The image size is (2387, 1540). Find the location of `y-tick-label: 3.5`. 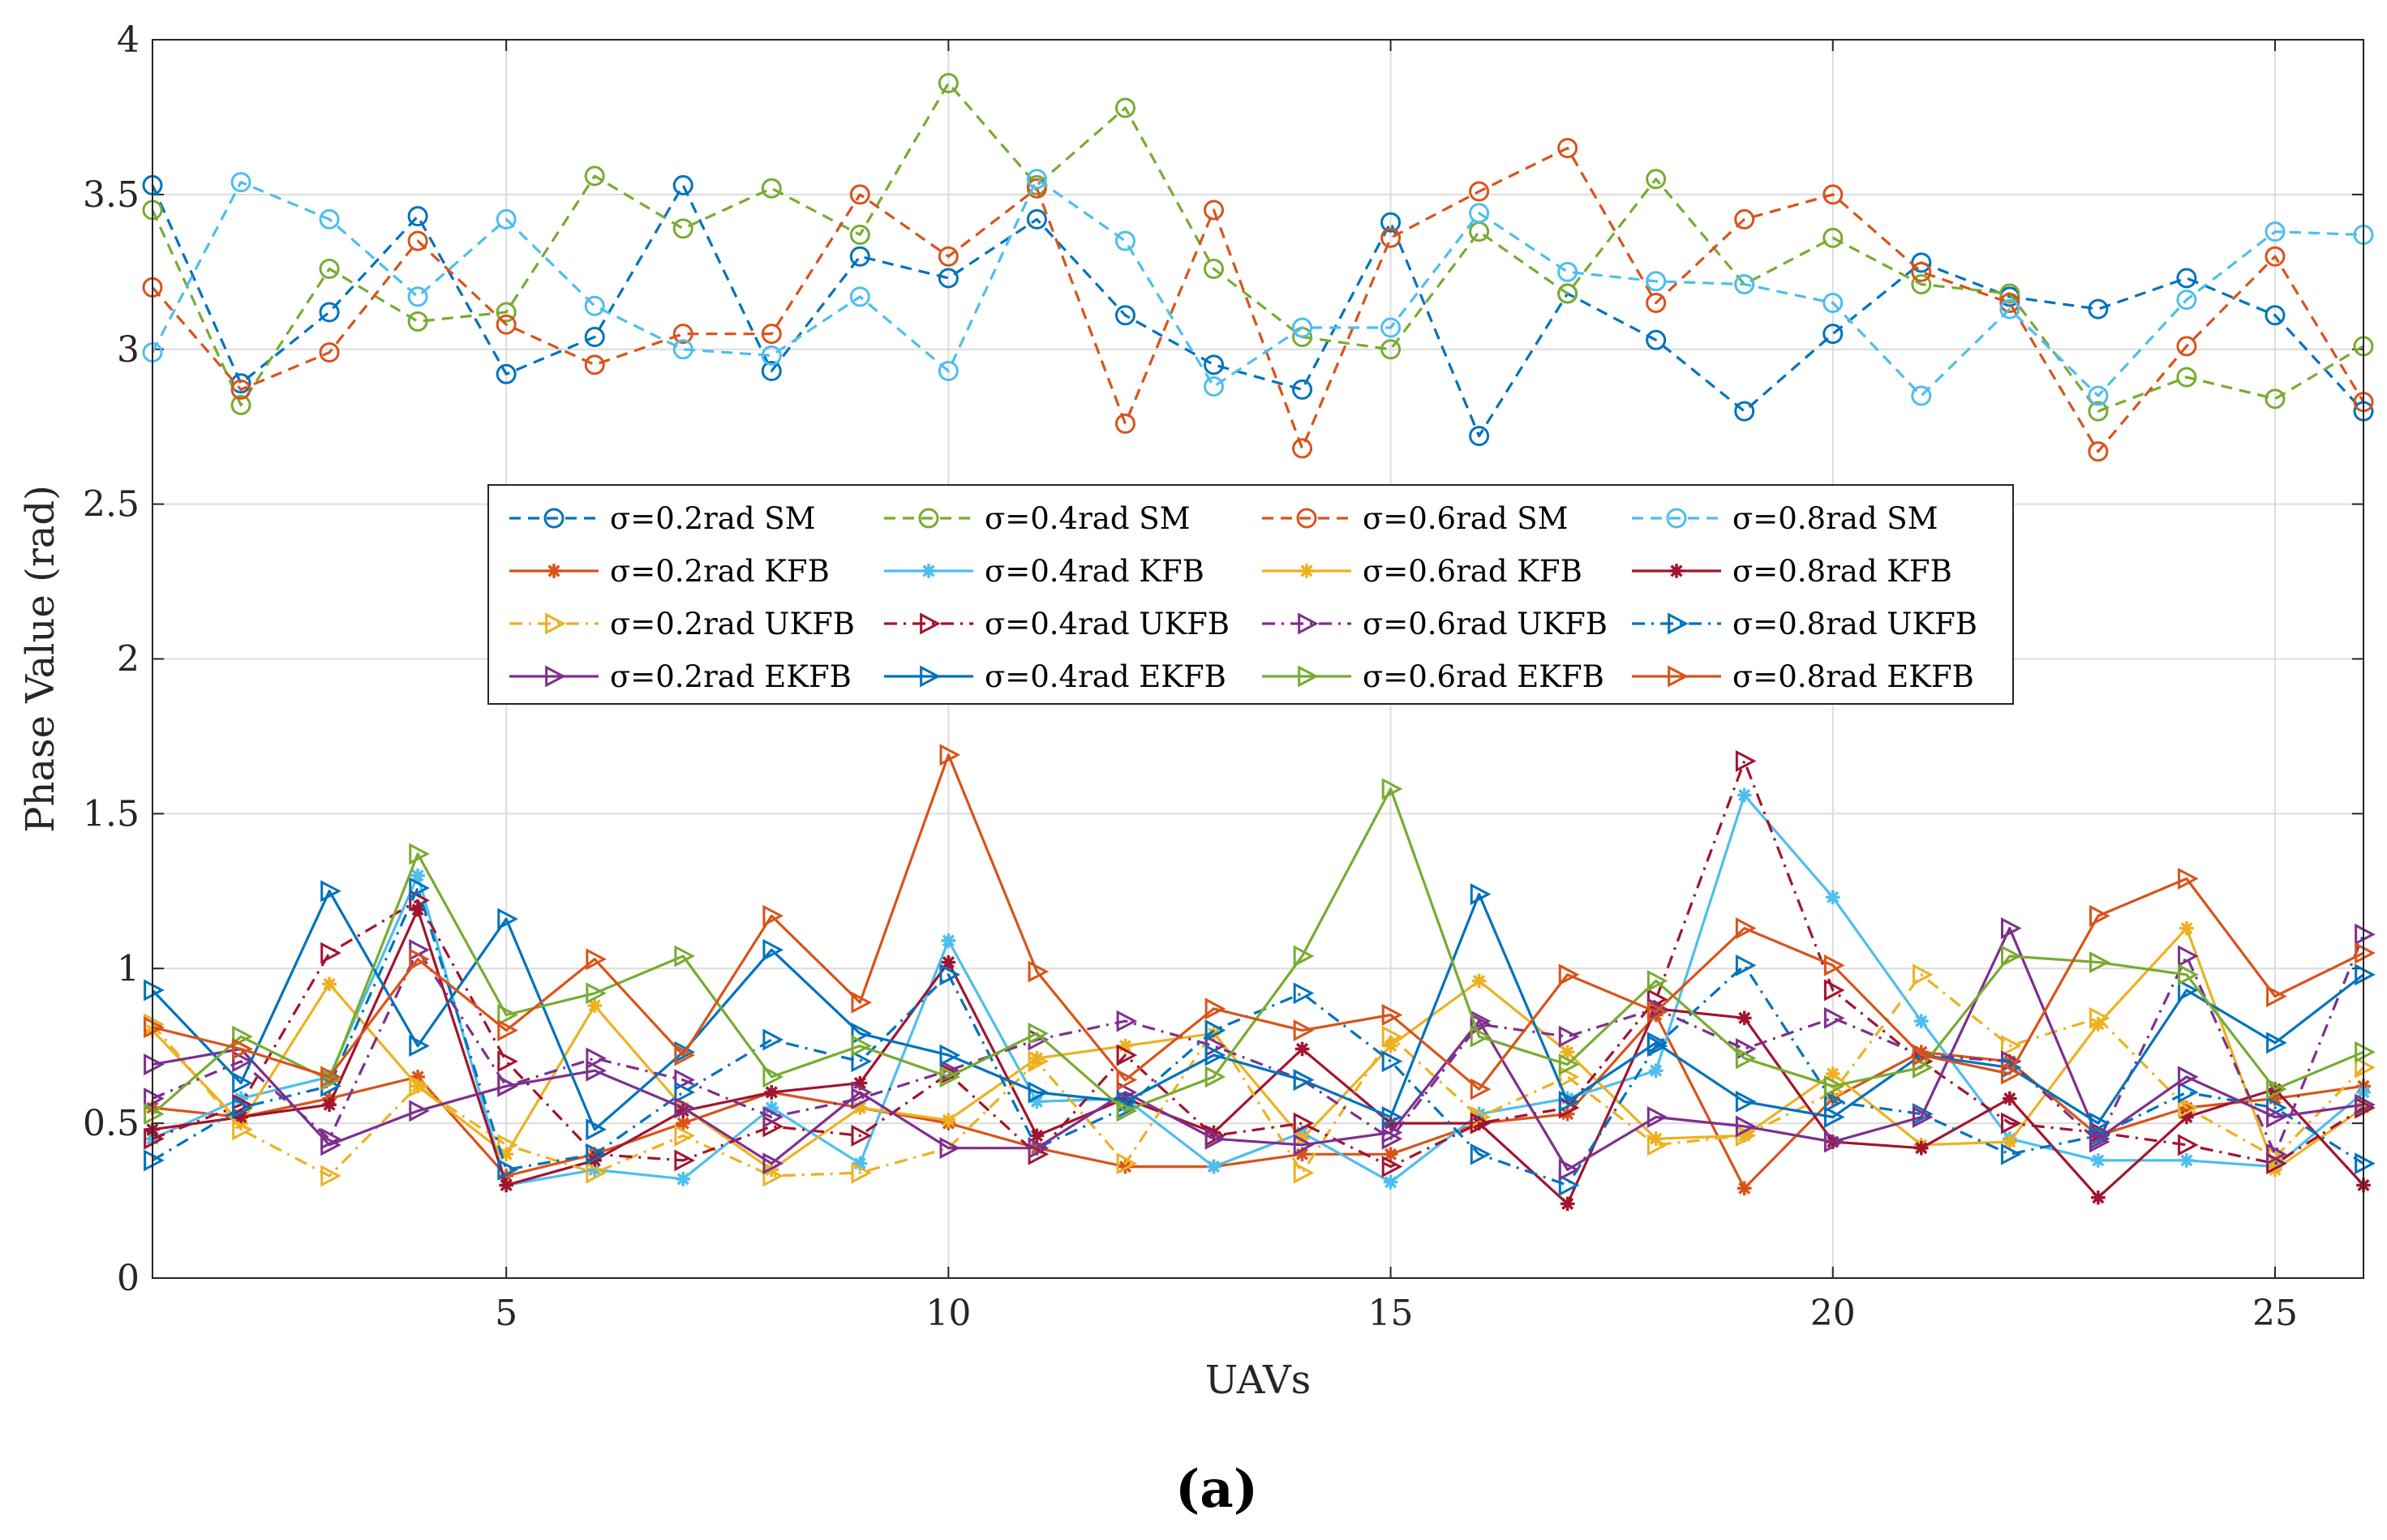

y-tick-label: 3.5 is located at coordinates (111, 195).